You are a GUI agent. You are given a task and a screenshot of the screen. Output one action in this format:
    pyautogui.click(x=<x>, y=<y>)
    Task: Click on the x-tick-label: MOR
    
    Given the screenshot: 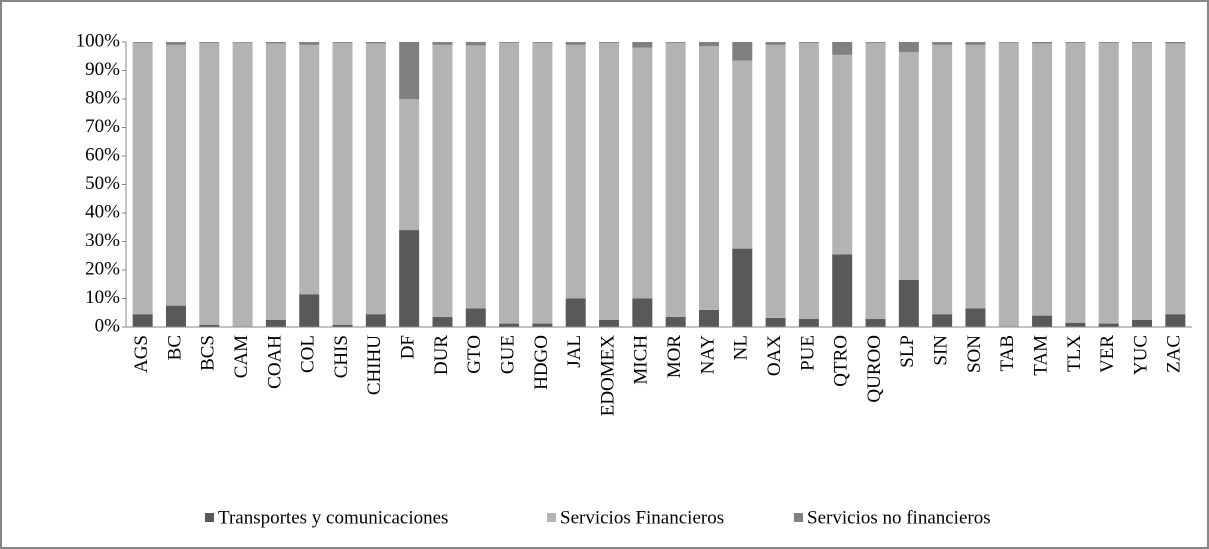 What is the action you would take?
    pyautogui.click(x=674, y=357)
    